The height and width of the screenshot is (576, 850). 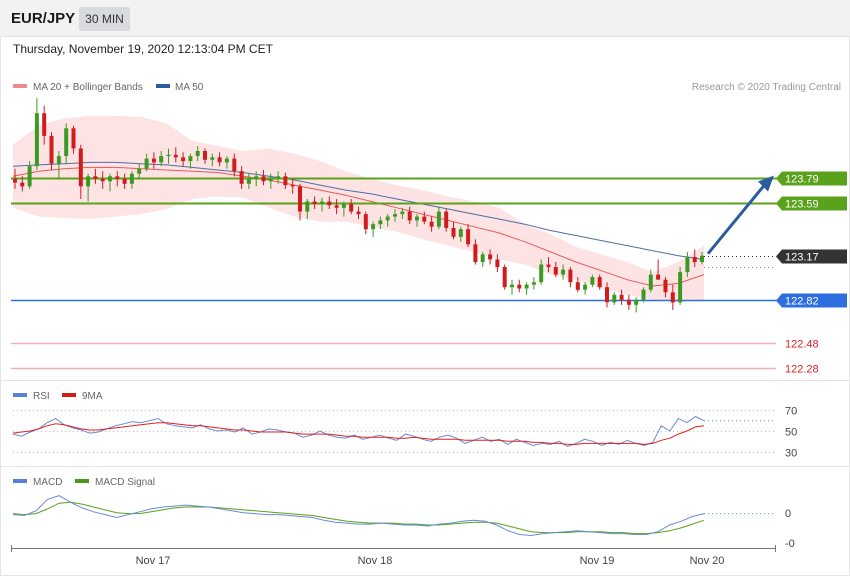 I want to click on ma50-legend-swatch, so click(x=163, y=86).